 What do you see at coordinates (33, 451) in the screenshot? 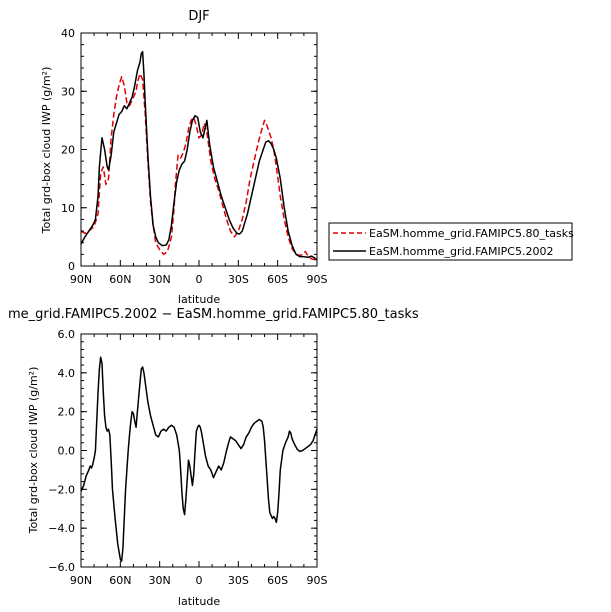
I see `bottom-y-axis-label: Total grd-box cloud IWP (g/m²)` at bounding box center [33, 451].